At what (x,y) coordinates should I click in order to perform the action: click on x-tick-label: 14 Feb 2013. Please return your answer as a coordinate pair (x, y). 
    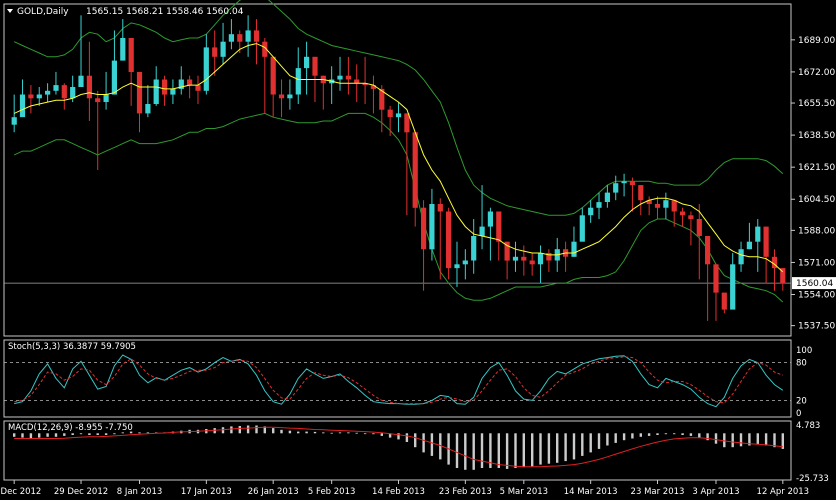
    Looking at the image, I should click on (398, 492).